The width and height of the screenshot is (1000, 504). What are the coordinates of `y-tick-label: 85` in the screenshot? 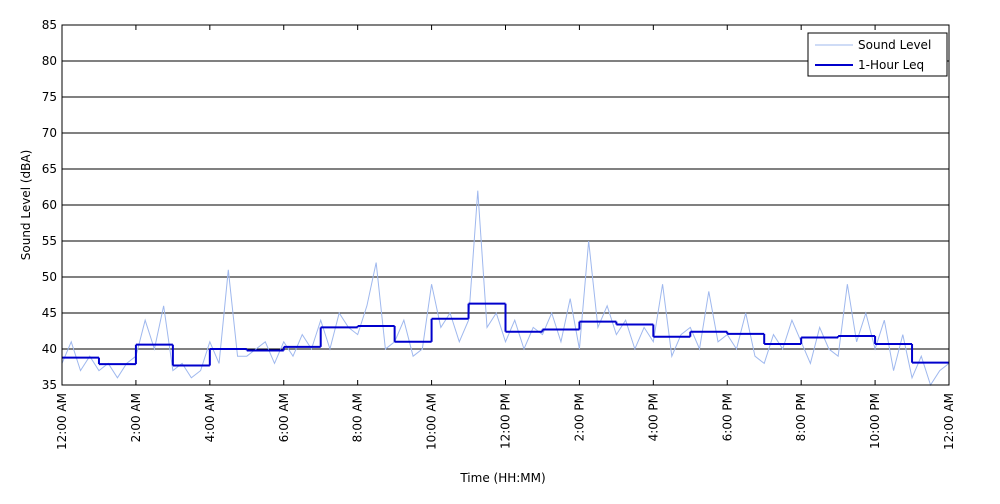 It's located at (49, 25).